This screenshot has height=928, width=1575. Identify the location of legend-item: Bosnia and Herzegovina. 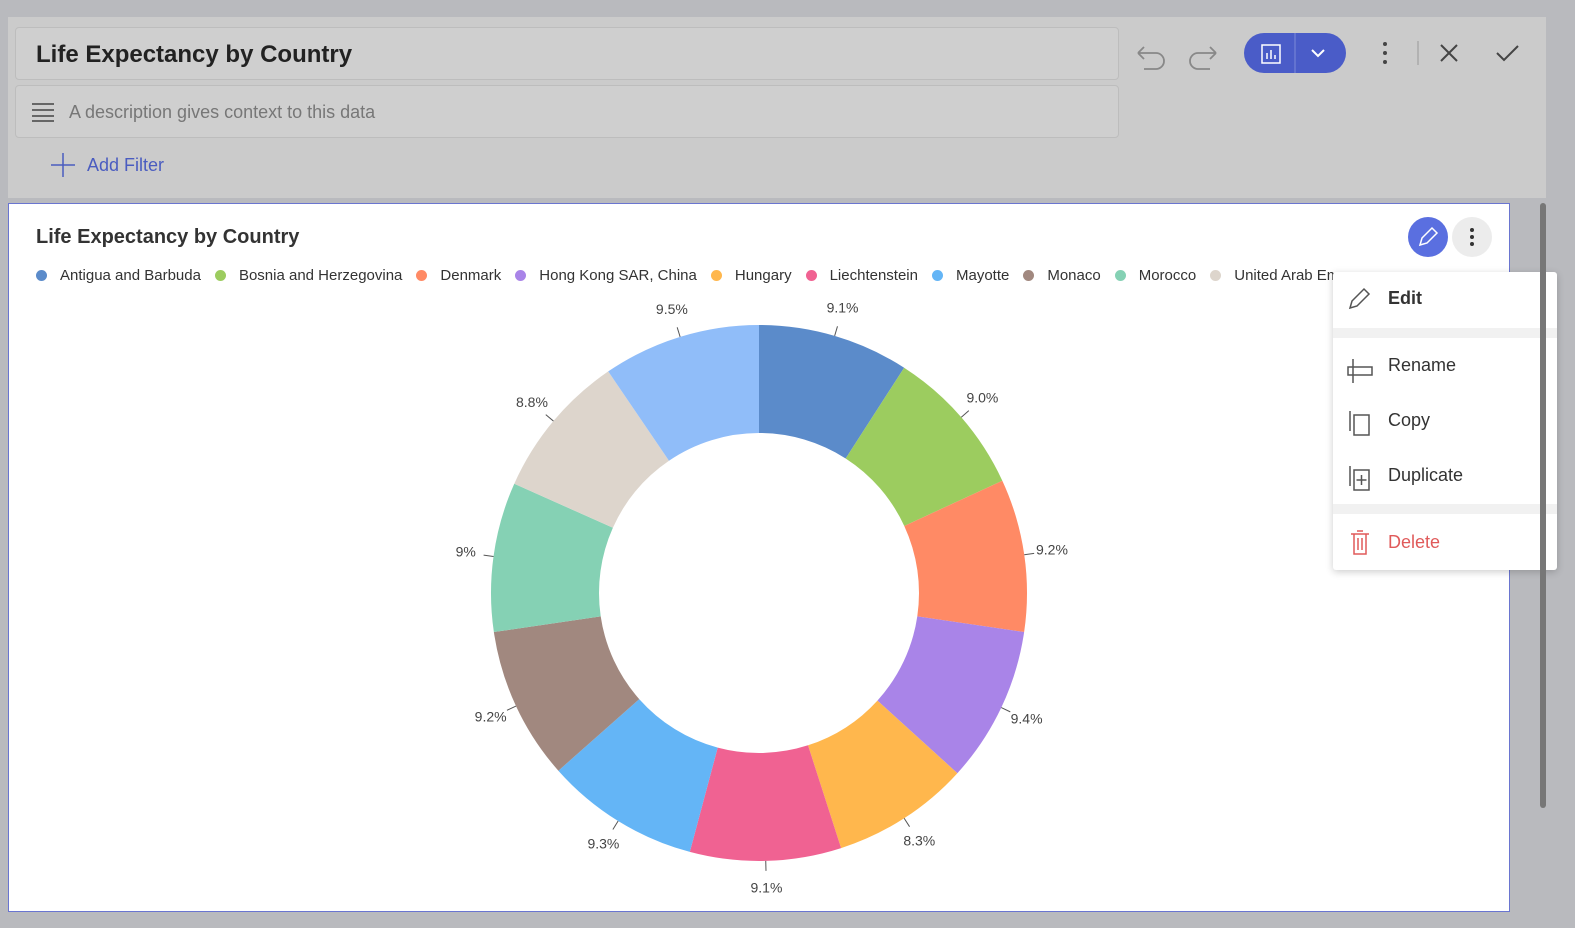
(308, 275).